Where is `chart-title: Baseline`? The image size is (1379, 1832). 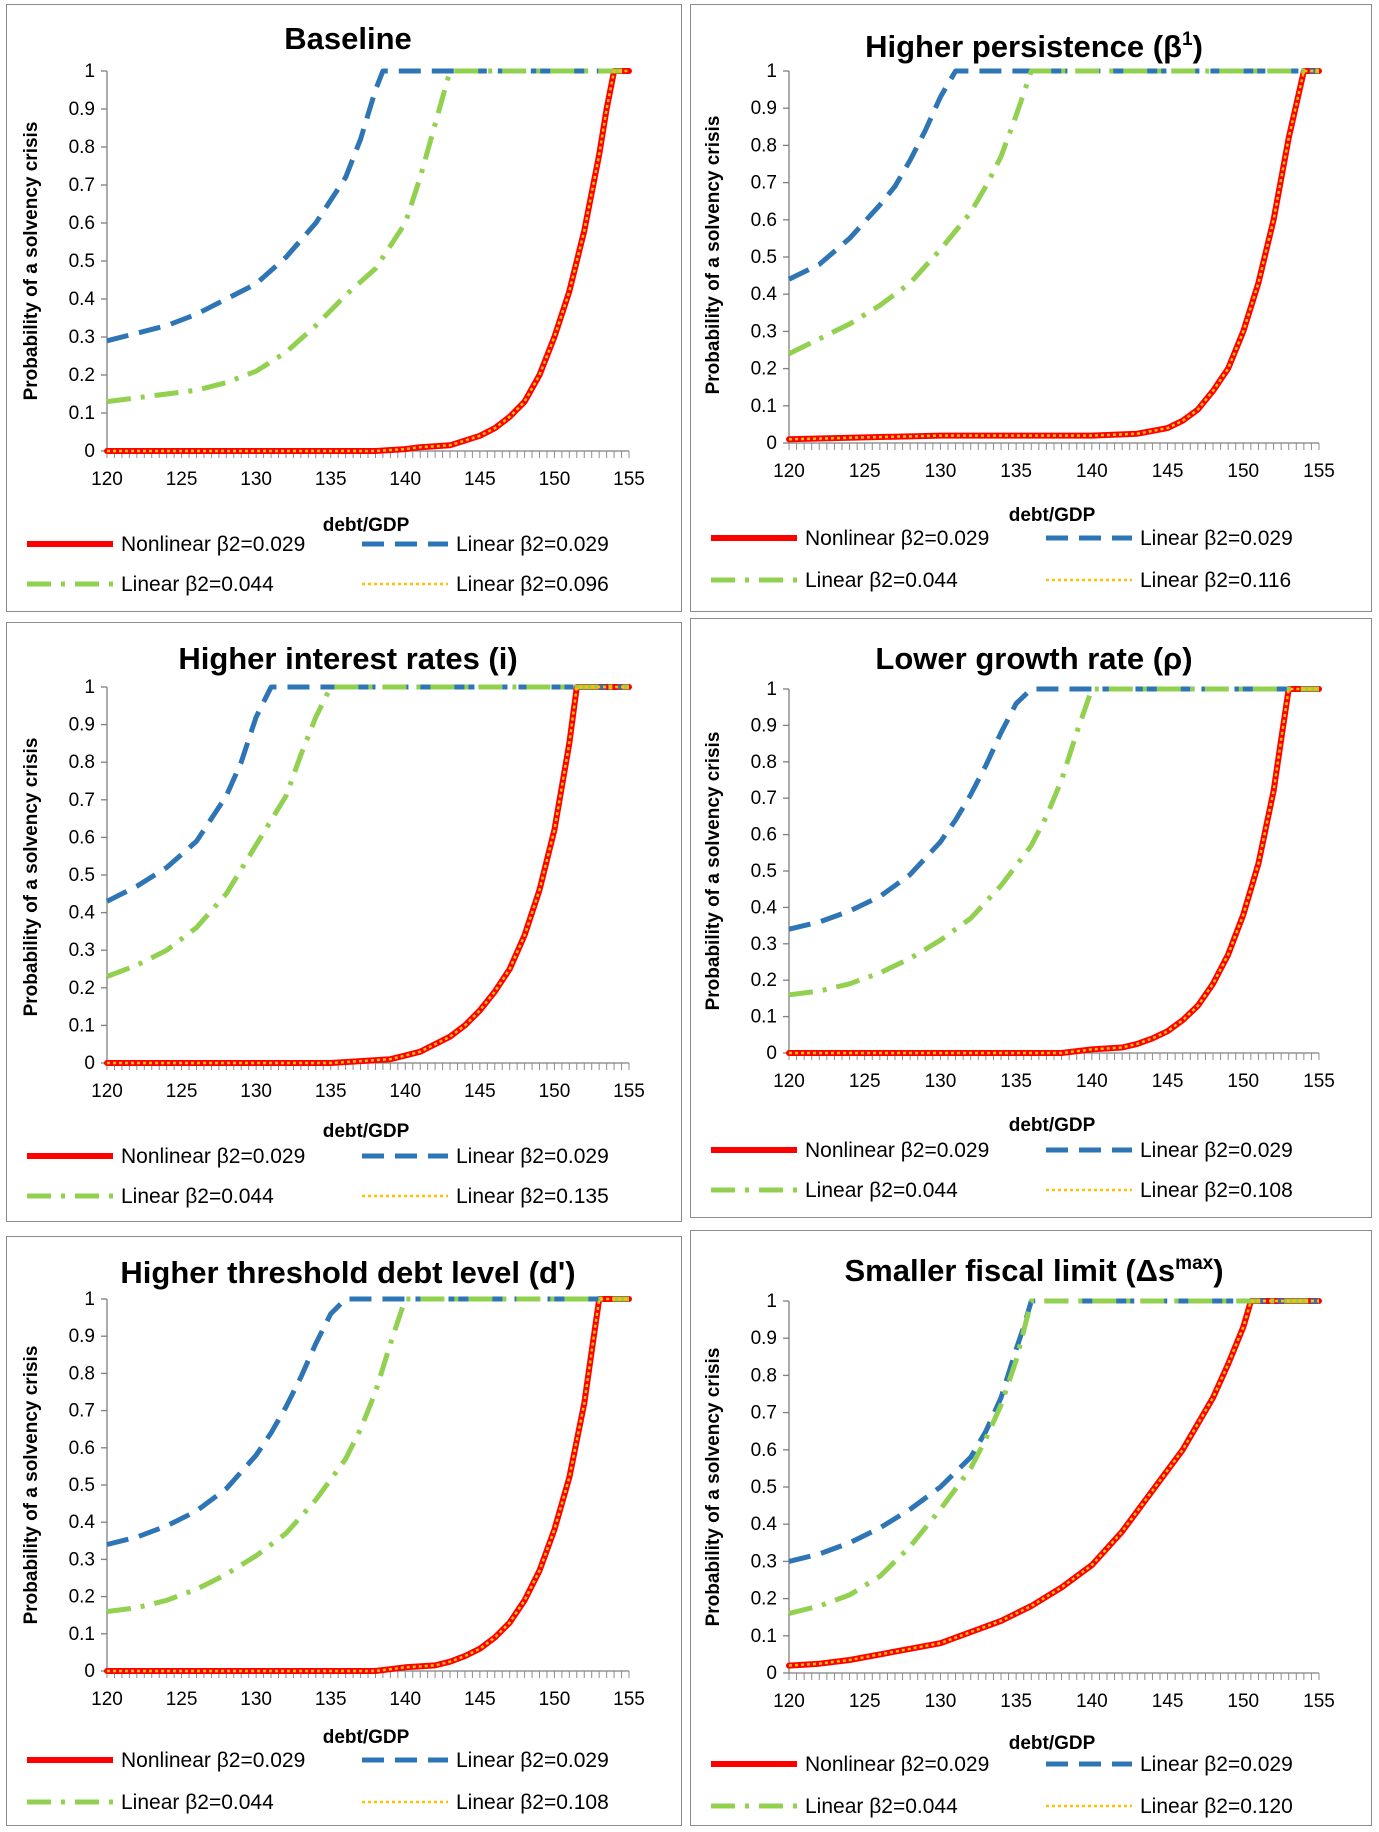
chart-title: Baseline is located at coordinates (348, 38).